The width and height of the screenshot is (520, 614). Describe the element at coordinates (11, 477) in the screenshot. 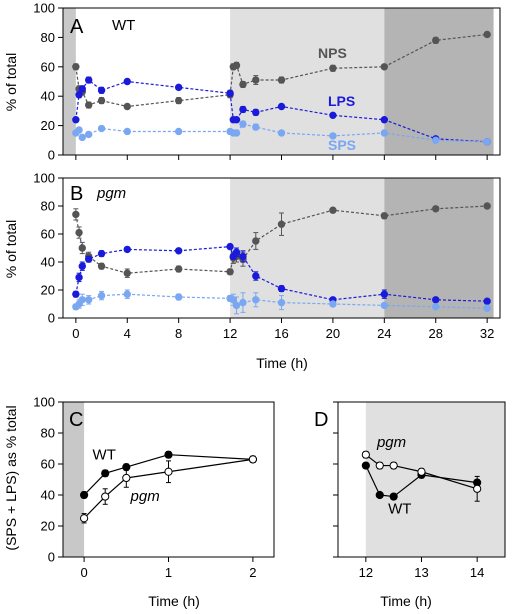

I see `panel-c-y-axis-title: (SPS + LPS) as % total` at that location.